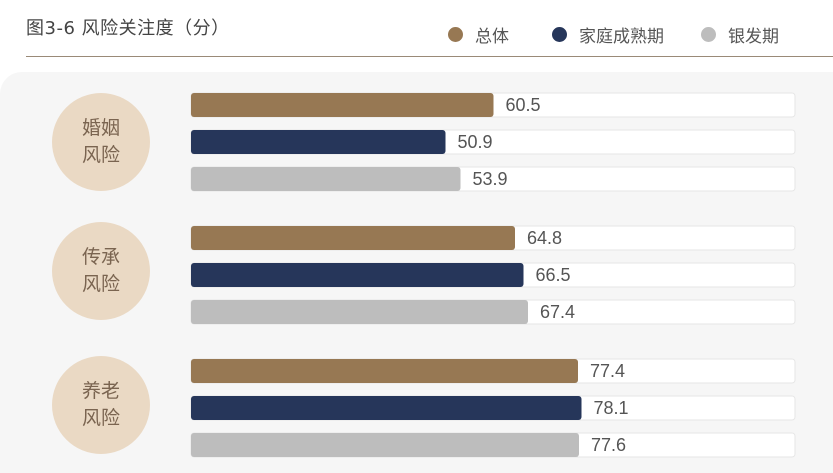 This screenshot has width=833, height=473. I want to click on category-label-retirement-risk: 养老风险, so click(101, 405).